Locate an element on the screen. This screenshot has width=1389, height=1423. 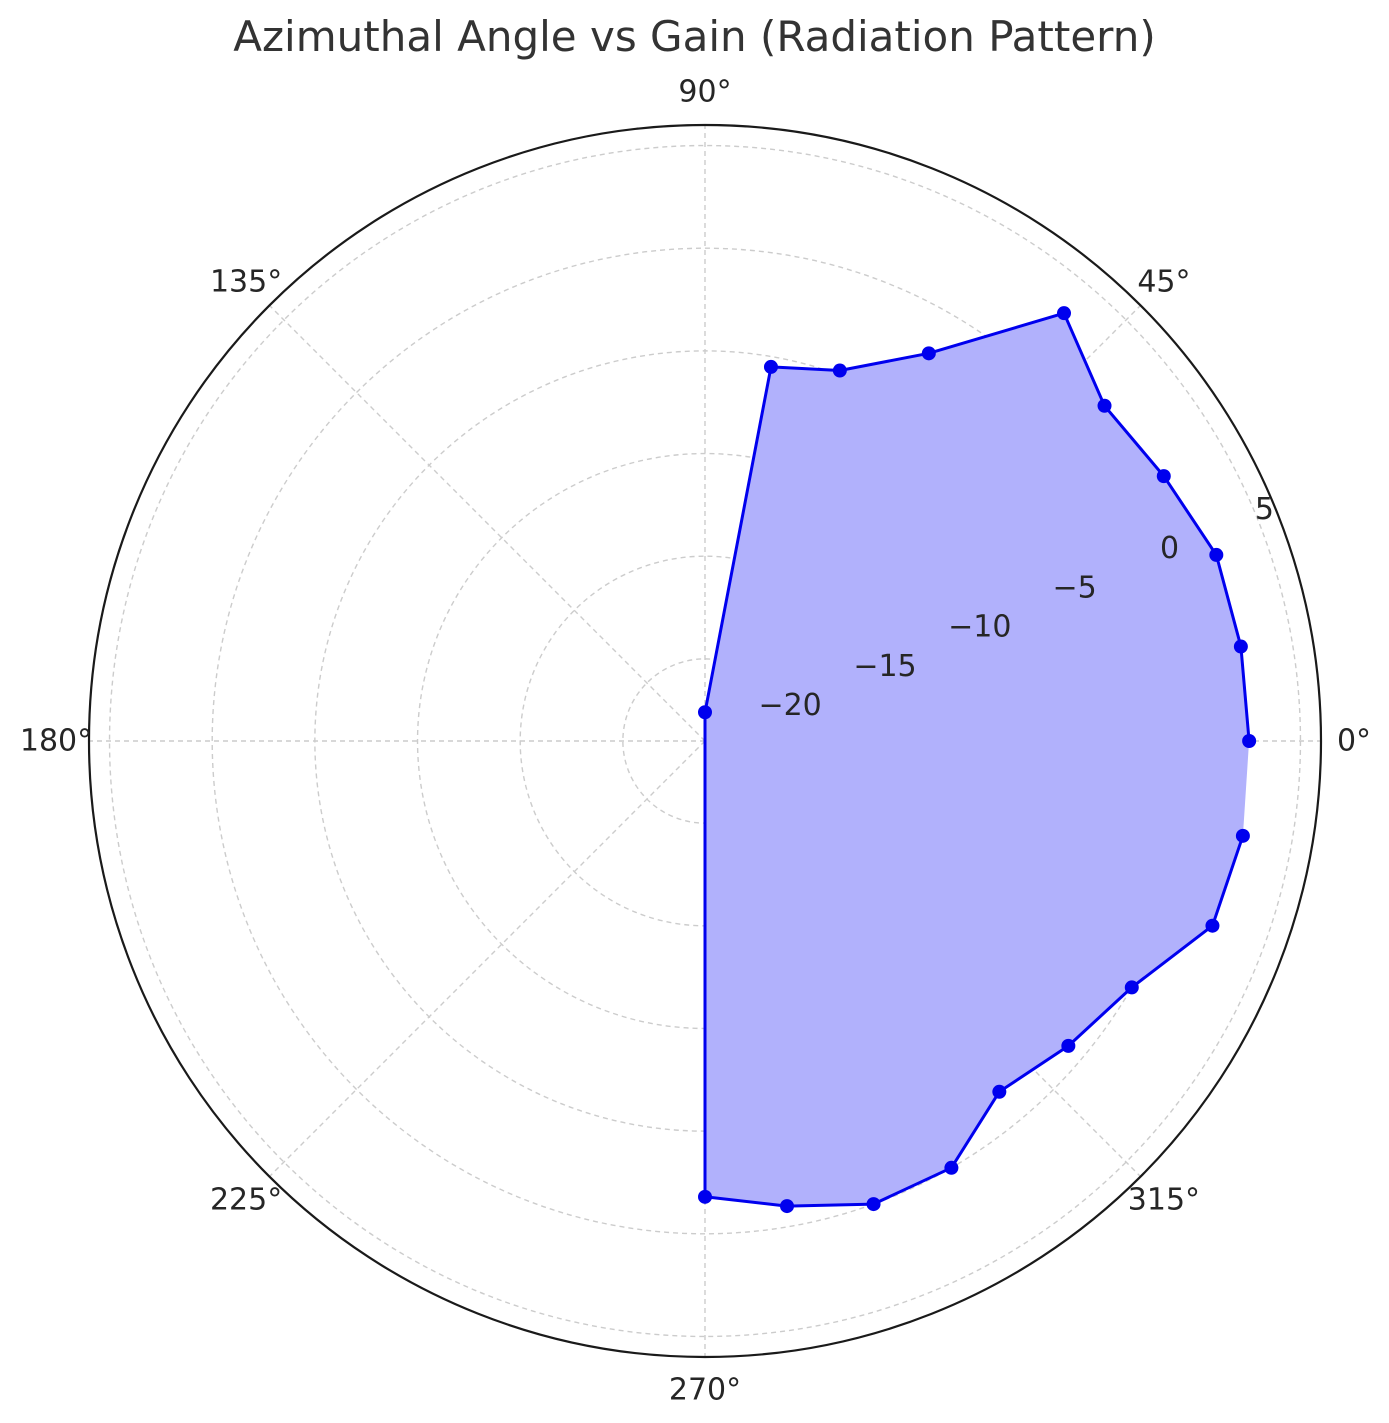
angular-tick-label: 225° is located at coordinates (246, 1199).